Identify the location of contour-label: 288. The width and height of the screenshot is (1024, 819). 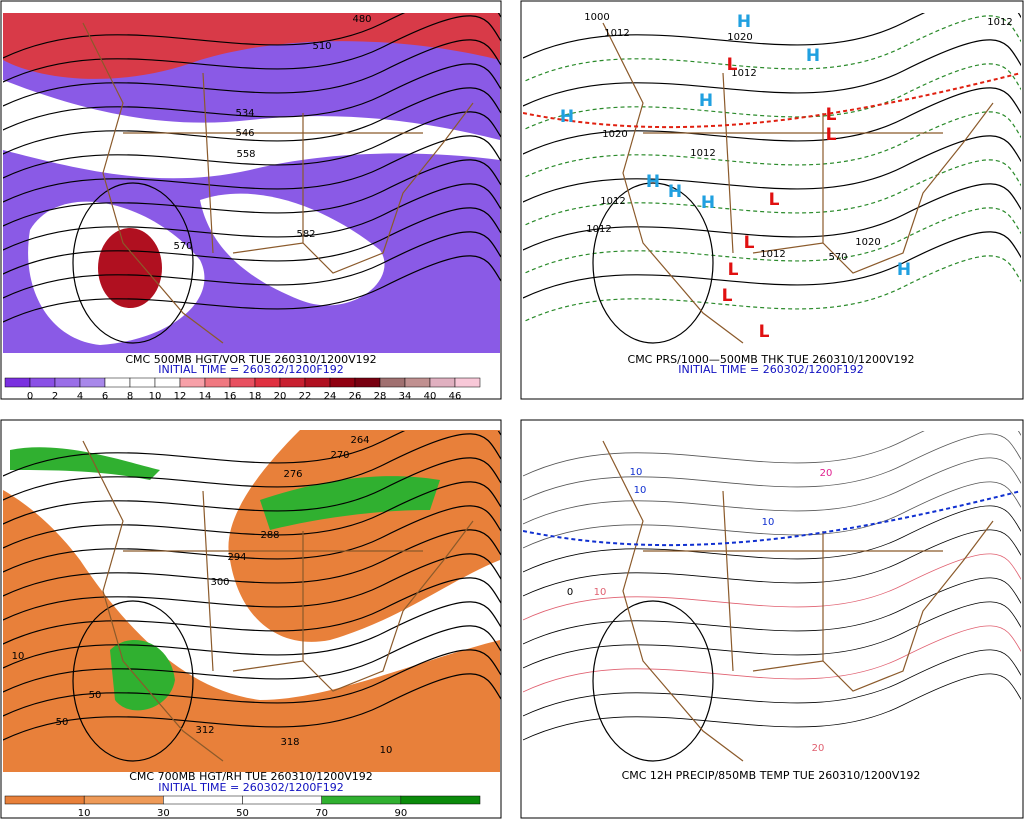
(269, 535).